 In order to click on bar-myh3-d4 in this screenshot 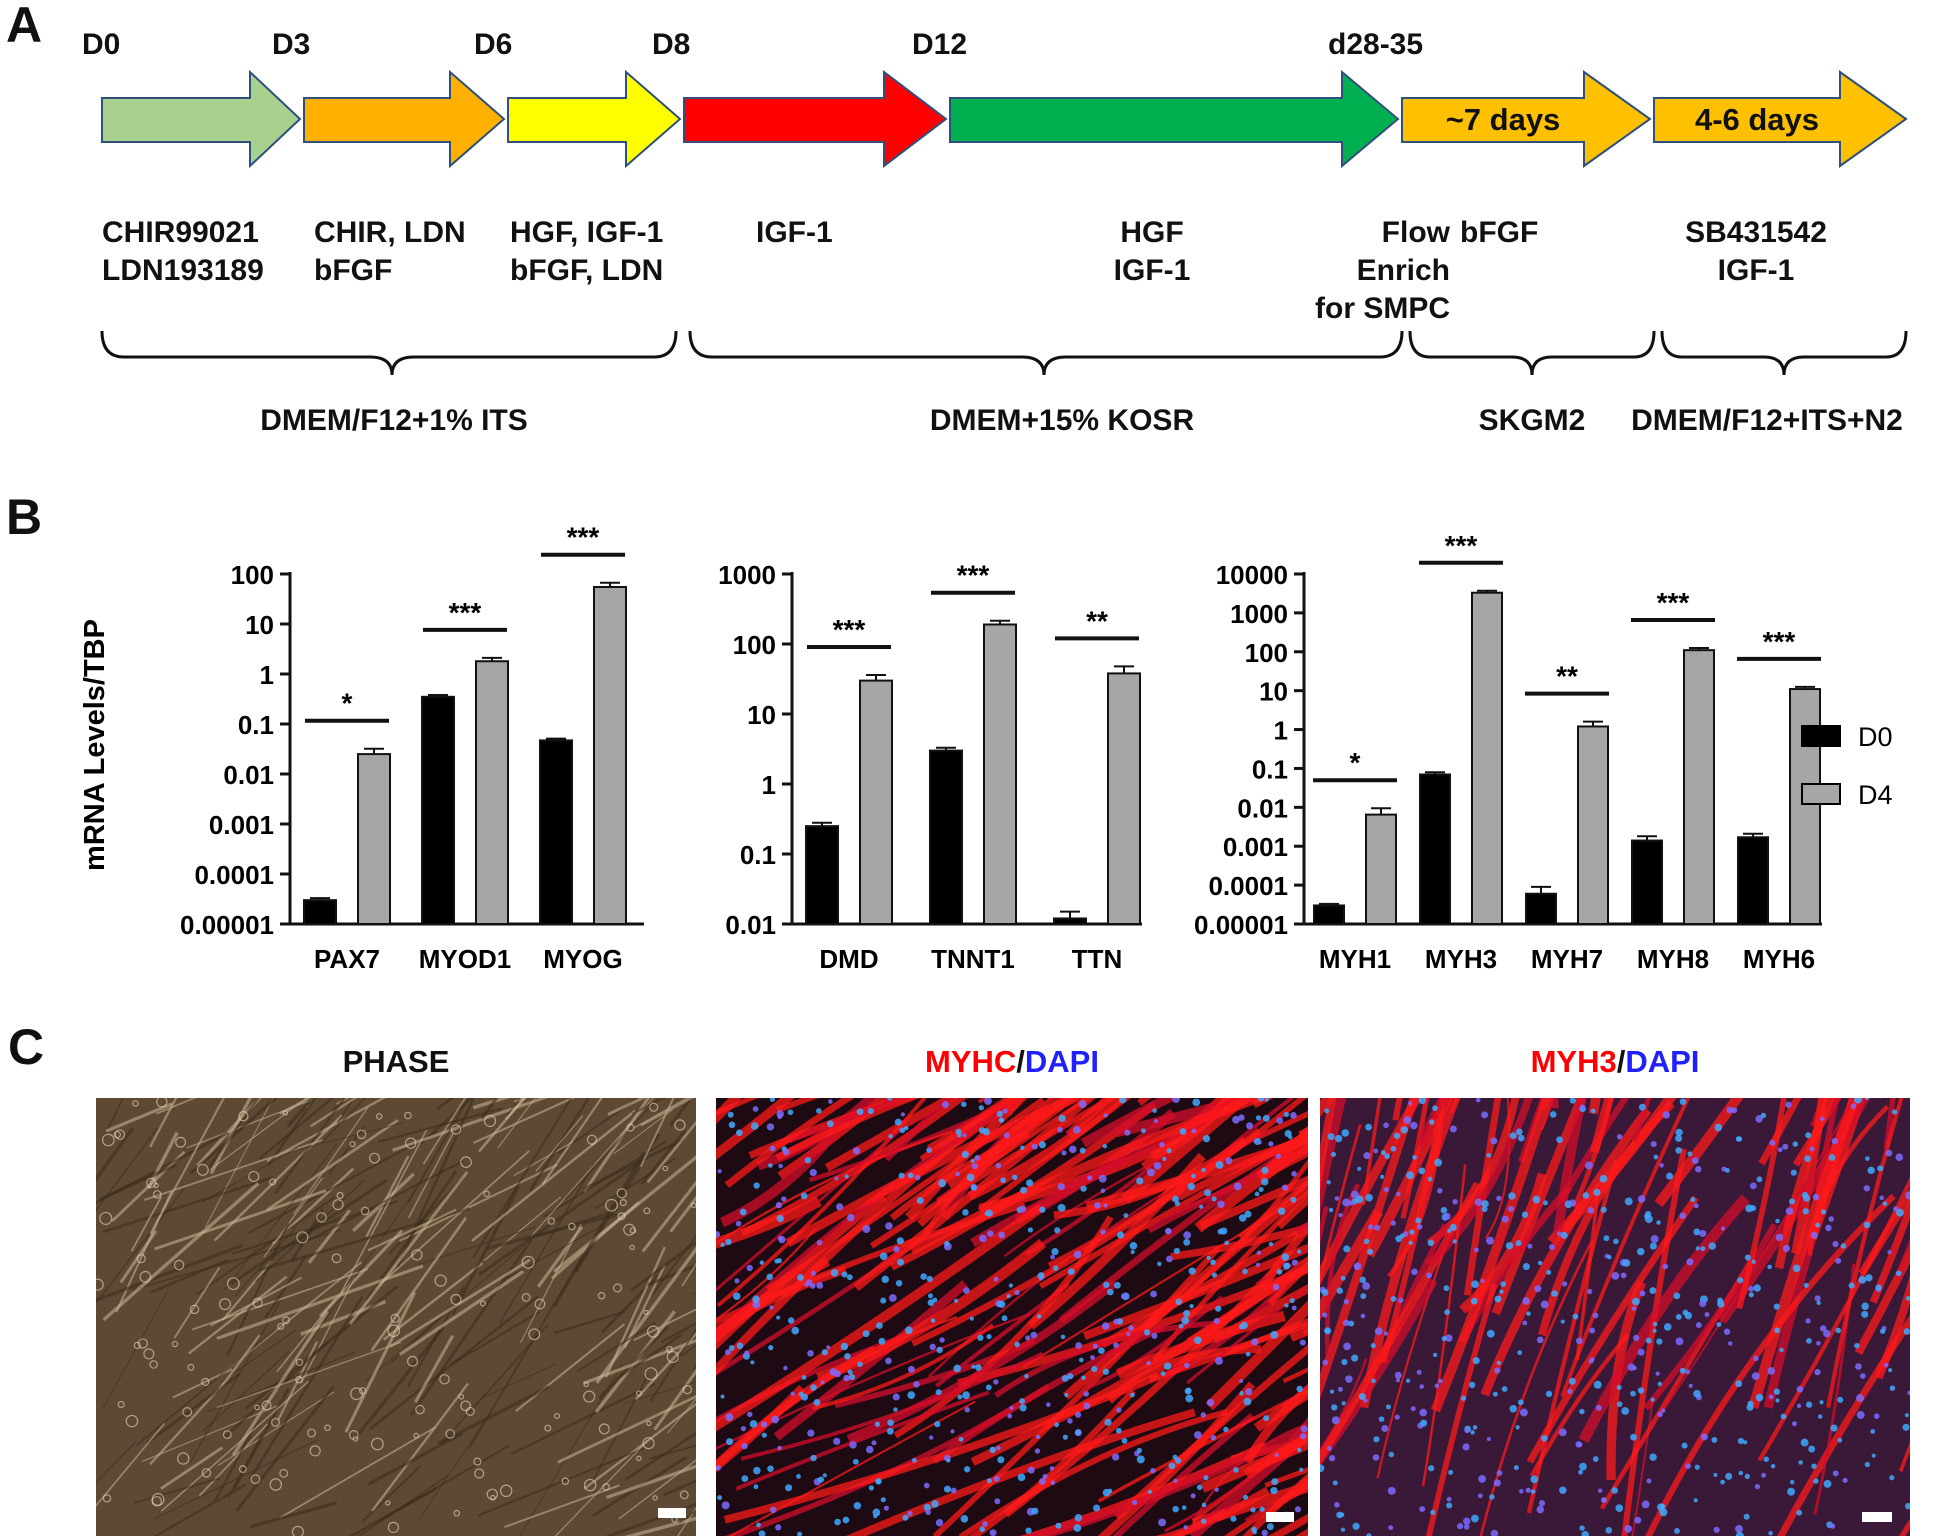, I will do `click(1487, 758)`.